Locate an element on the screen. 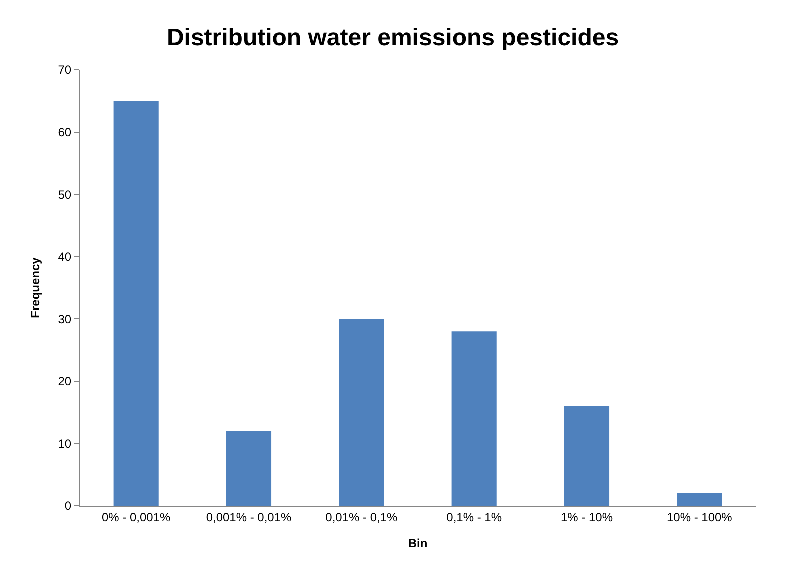 Image resolution: width=786 pixels, height=576 pixels. y-axis-title: Frequency is located at coordinates (35, 287).